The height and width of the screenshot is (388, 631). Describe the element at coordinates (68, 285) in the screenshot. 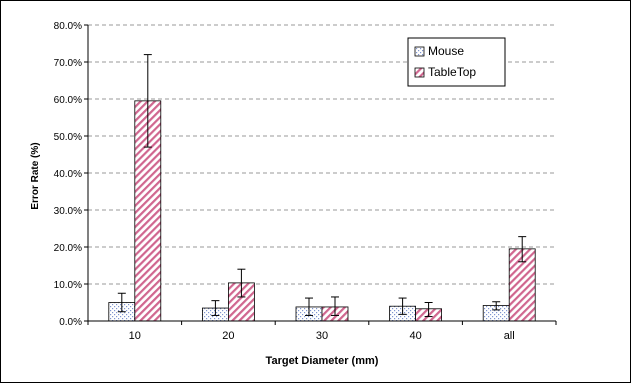

I see `y-tick-label: 10.0%` at that location.